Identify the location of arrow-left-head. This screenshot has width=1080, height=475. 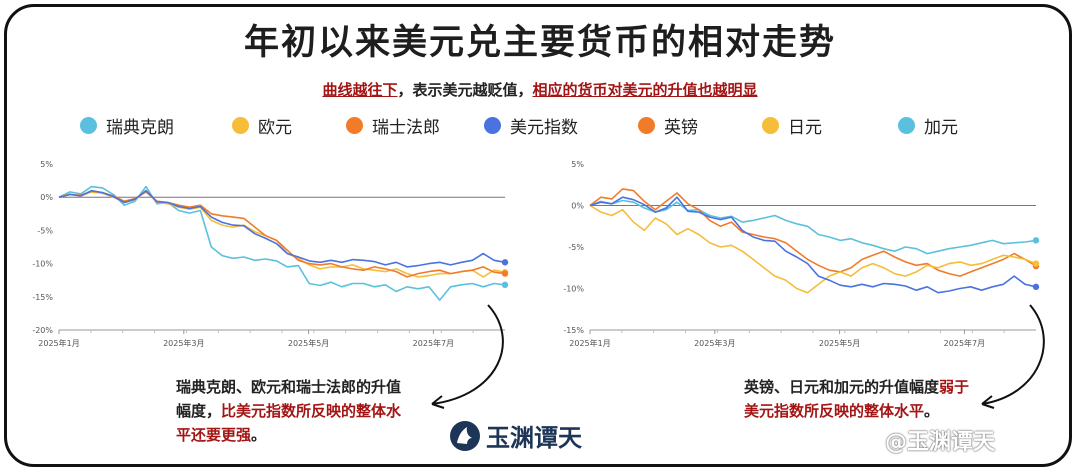
(438, 402).